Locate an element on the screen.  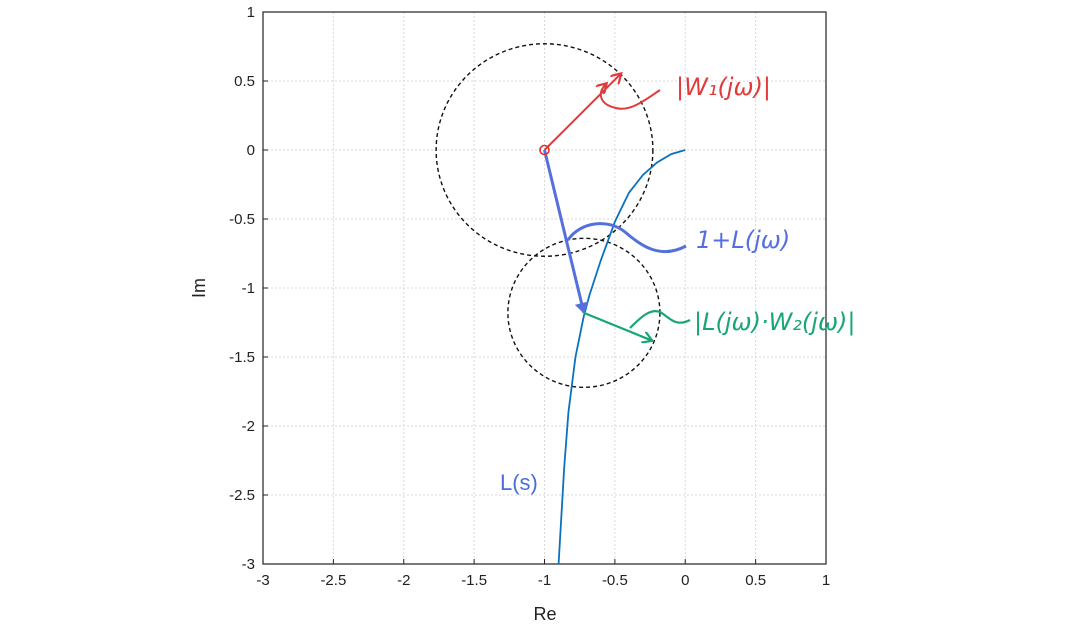
x-tick-label: -1 is located at coordinates (544, 580).